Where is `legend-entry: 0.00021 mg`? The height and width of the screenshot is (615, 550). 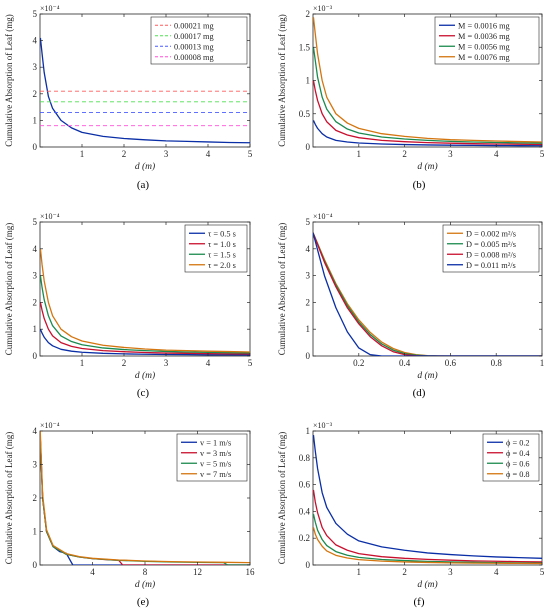 legend-entry: 0.00021 mg is located at coordinates (194, 25).